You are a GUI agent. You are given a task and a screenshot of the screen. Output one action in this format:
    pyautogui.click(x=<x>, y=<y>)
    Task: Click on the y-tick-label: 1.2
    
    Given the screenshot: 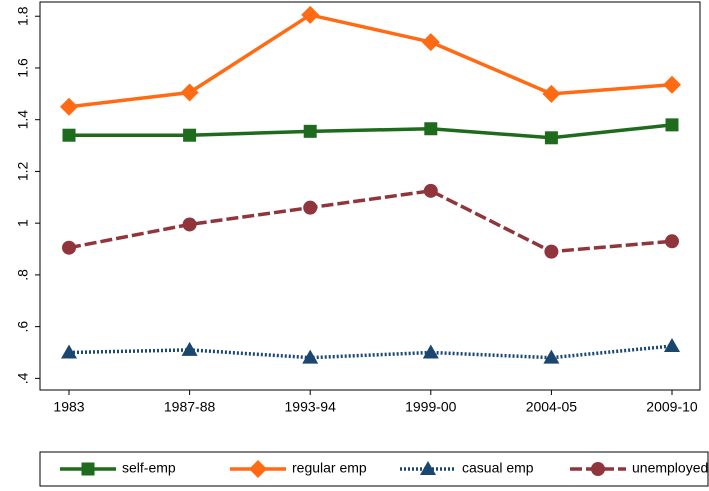 What is the action you would take?
    pyautogui.click(x=23, y=171)
    